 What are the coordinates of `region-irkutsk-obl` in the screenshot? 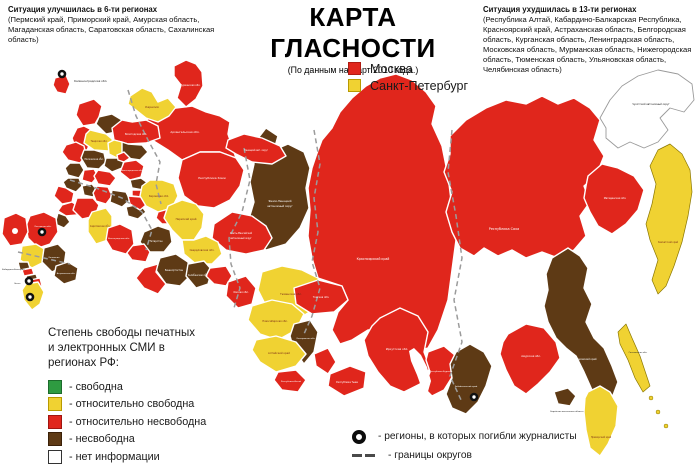 It's located at (397, 350).